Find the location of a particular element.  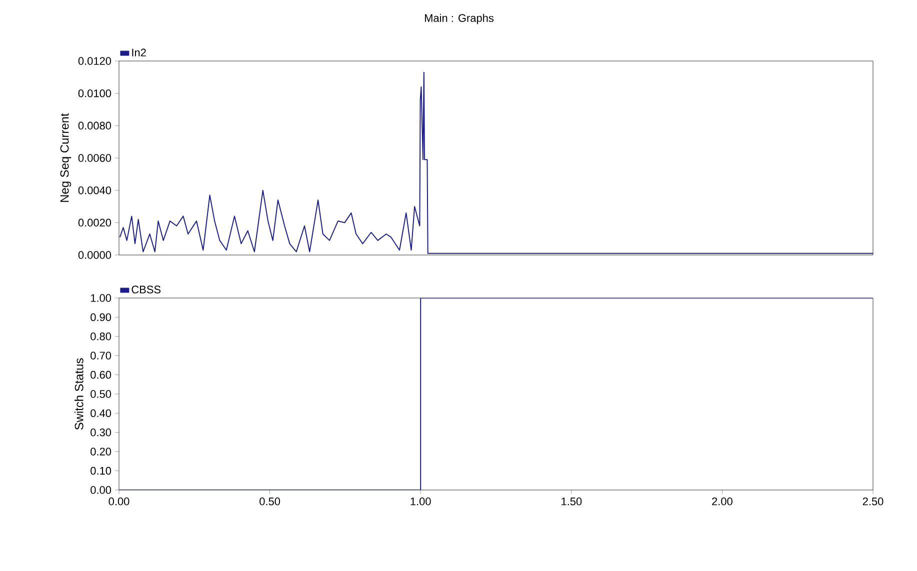

y-tick-label: 0.0020 is located at coordinates (95, 222).